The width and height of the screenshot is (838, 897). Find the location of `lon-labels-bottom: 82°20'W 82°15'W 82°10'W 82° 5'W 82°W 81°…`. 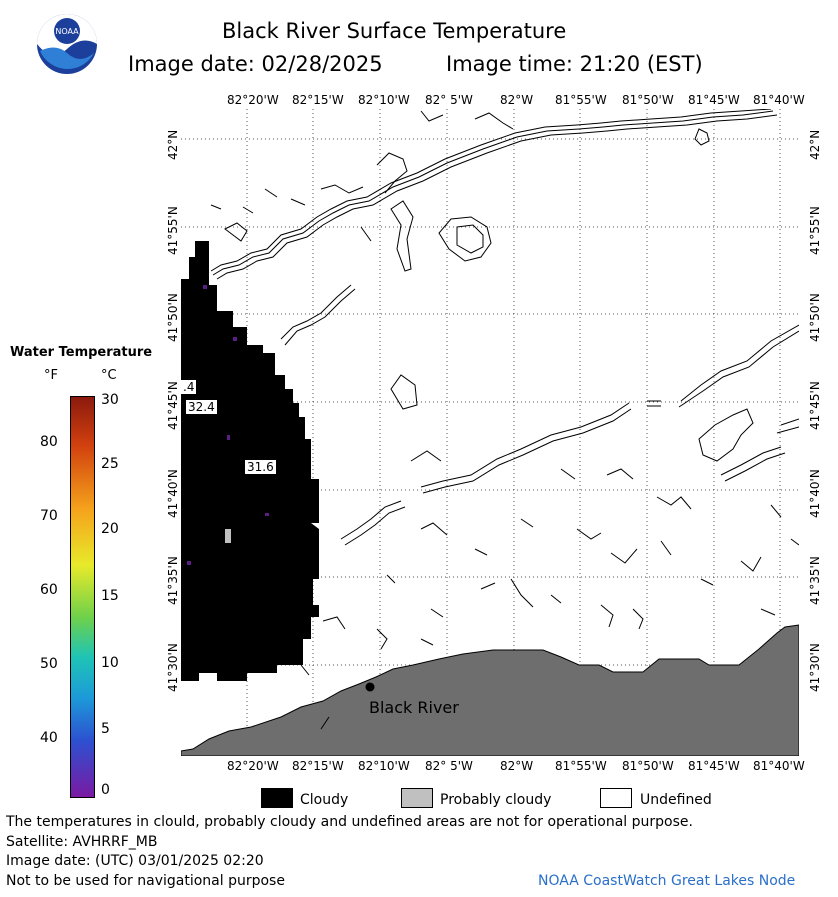

lon-labels-bottom: 82°20'W 82°15'W 82°10'W 82° 5'W 82°W 81°… is located at coordinates (419, 766).